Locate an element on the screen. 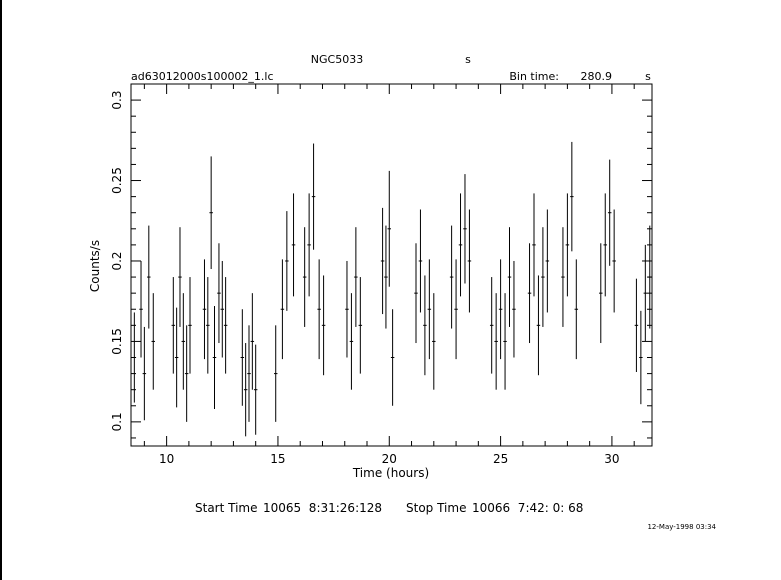 This screenshot has width=781, height=580. x-tick-label: 15 is located at coordinates (277, 459).